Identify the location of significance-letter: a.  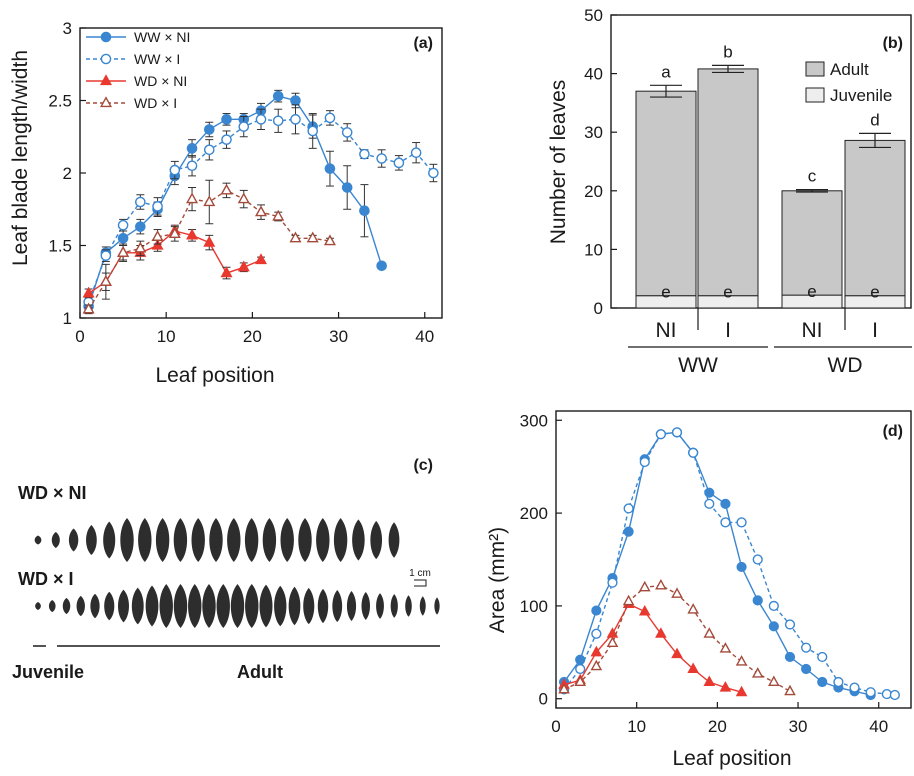
(666, 71).